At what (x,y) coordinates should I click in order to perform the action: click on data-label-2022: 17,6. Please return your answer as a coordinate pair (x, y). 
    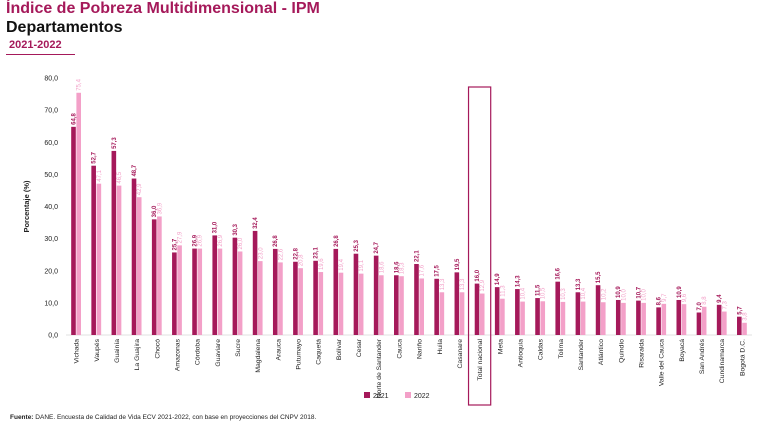
    Looking at the image, I should click on (423, 270).